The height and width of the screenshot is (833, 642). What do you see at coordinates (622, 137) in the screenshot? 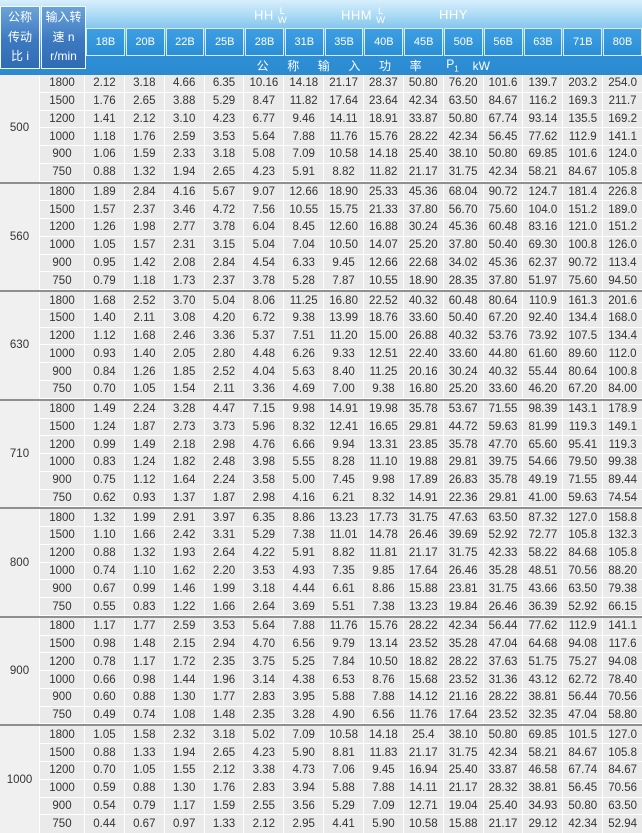
I see `power-value-cell: 141.1` at bounding box center [622, 137].